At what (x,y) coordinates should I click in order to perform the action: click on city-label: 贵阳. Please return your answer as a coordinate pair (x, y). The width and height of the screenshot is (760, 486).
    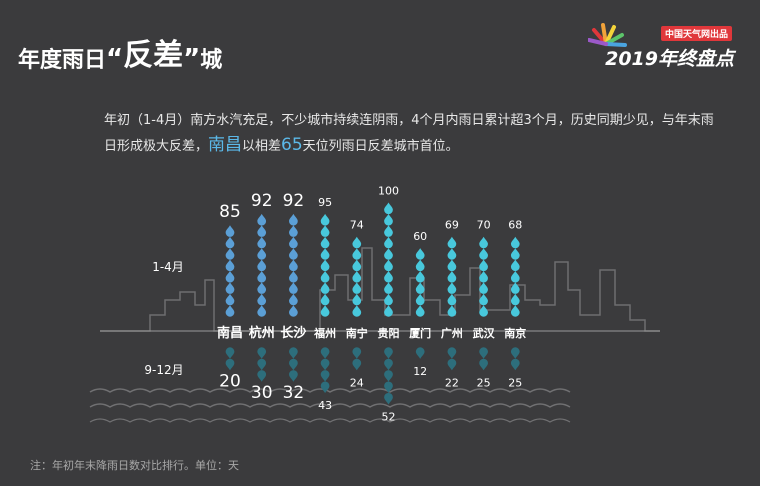
    Looking at the image, I should click on (389, 333).